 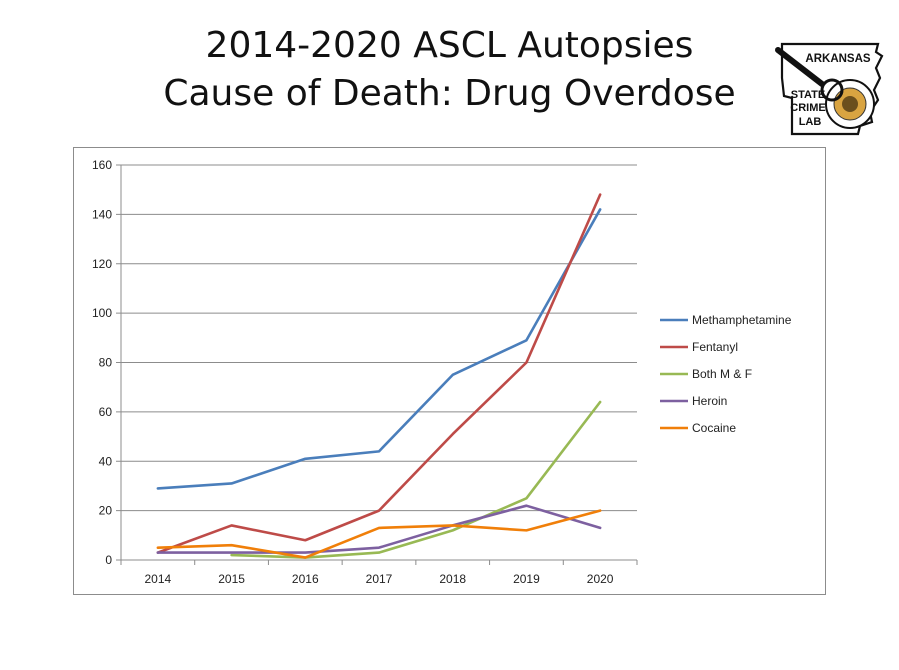 I want to click on arkansas-state-crime-lab-logo: ARKANSAS STATE CRIME LAB, so click(x=829, y=89).